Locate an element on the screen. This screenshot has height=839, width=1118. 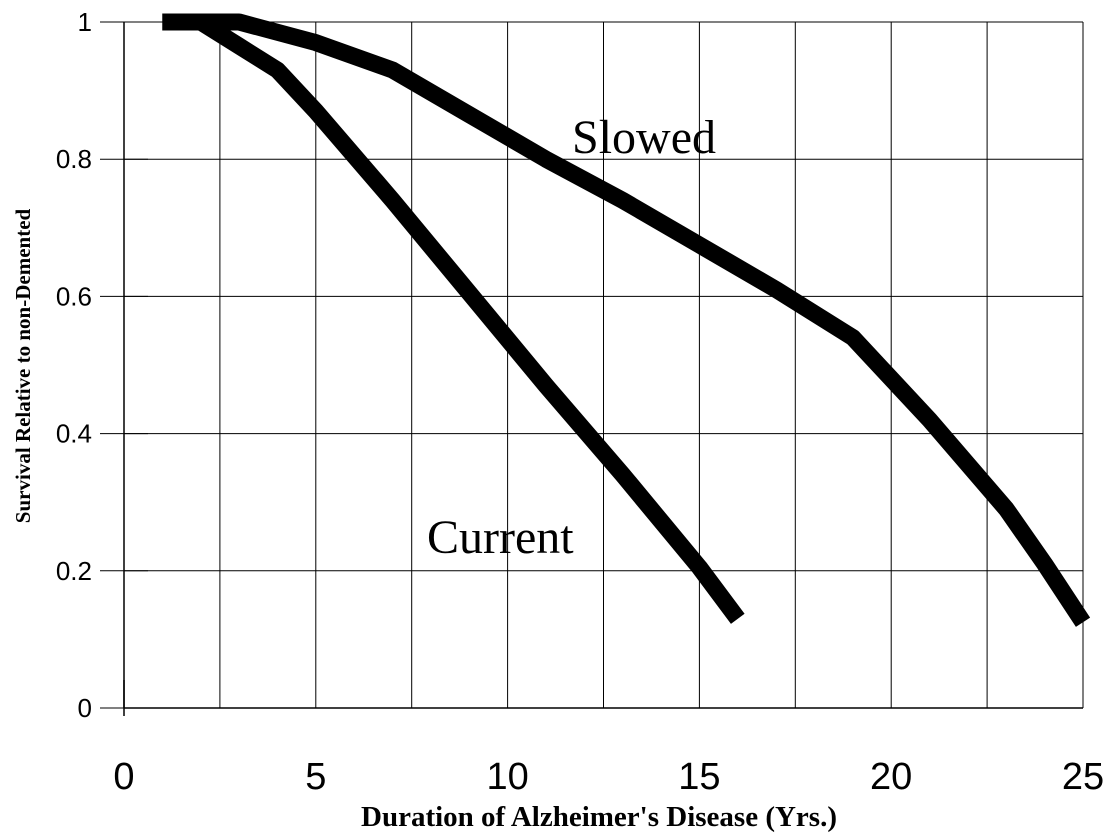
y-tick-label: 0.4 is located at coordinates (74, 434).